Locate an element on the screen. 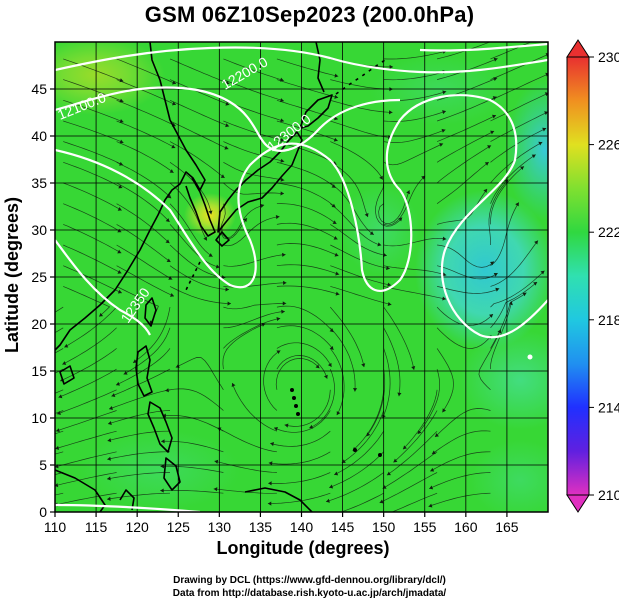  y-axis-label: Latitude (degrees) is located at coordinates (12, 275).